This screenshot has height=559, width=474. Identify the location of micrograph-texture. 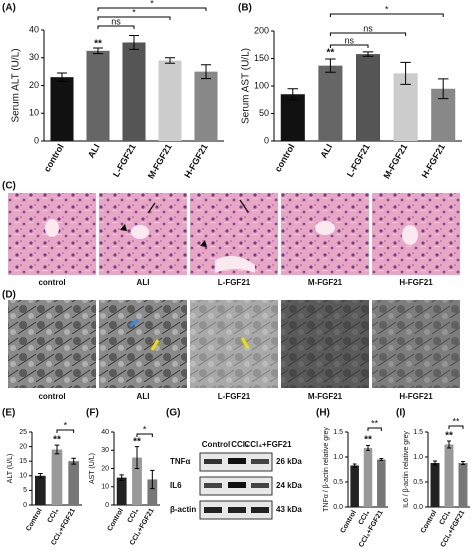
(325, 344).